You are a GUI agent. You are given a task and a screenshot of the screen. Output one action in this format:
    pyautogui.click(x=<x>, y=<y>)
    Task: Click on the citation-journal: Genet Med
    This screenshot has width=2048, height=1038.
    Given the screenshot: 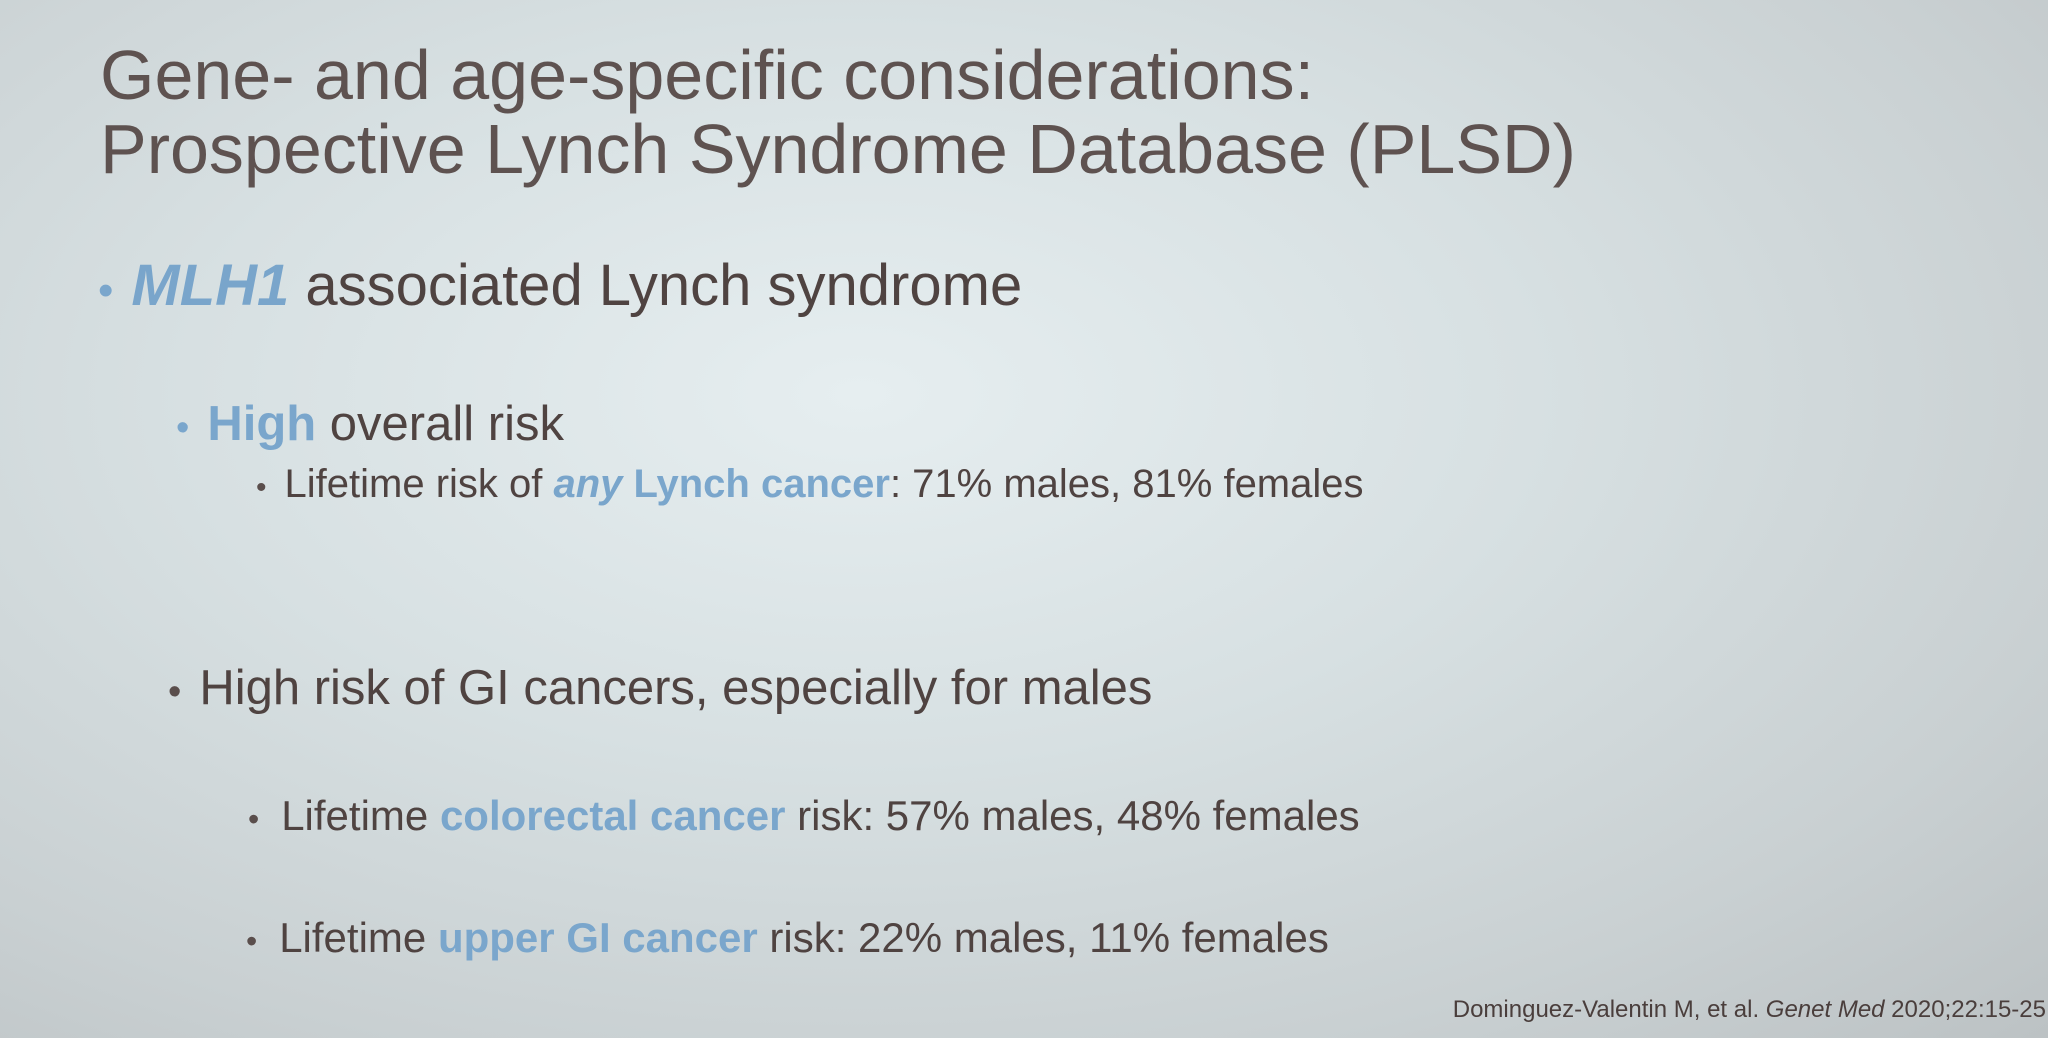 What is the action you would take?
    pyautogui.click(x=1825, y=1009)
    